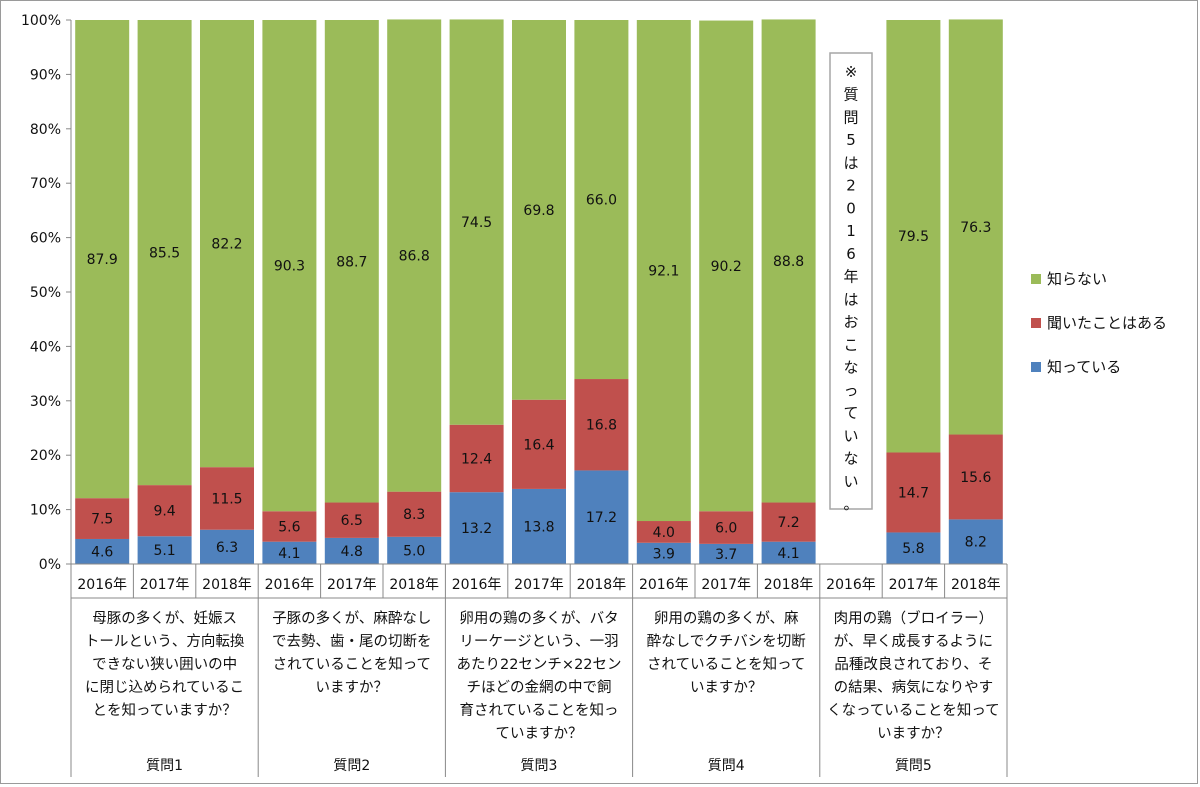 The image size is (1200, 787). Describe the element at coordinates (164, 687) in the screenshot. I see `question-description-line: に閉じ込められているこ` at that location.